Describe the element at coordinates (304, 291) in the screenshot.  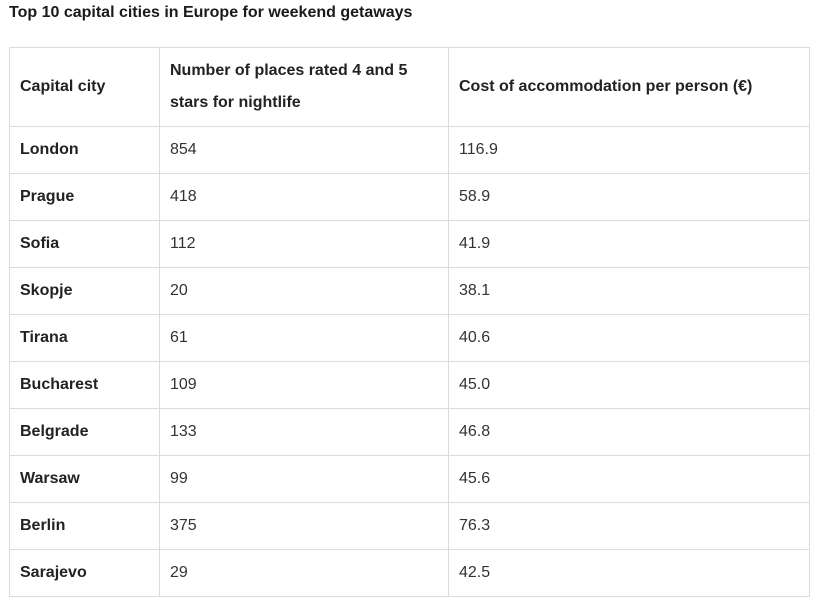
I see `nightlife-count-cell: 20` at that location.